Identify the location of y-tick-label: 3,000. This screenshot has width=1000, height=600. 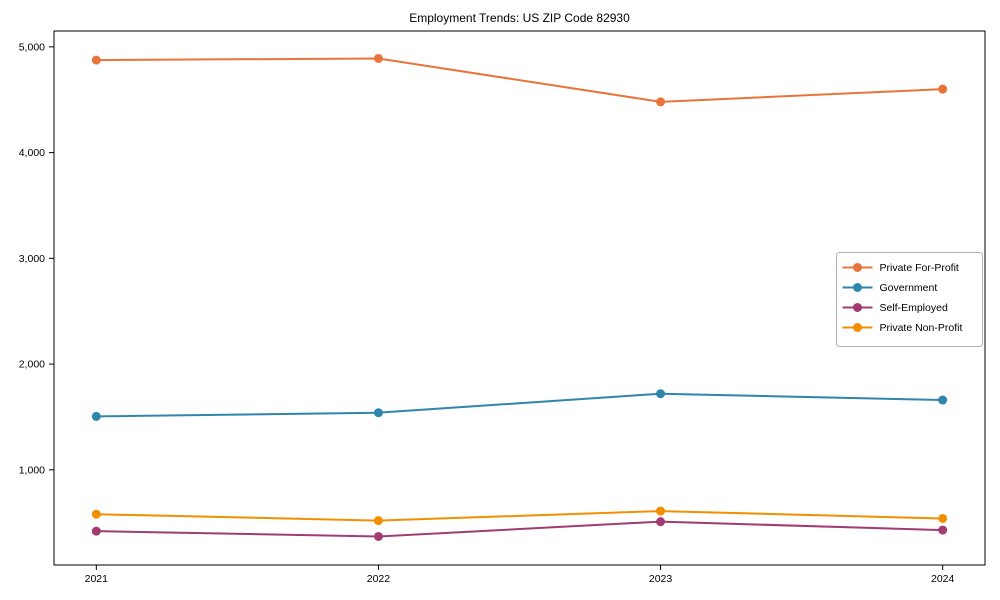
(32, 259).